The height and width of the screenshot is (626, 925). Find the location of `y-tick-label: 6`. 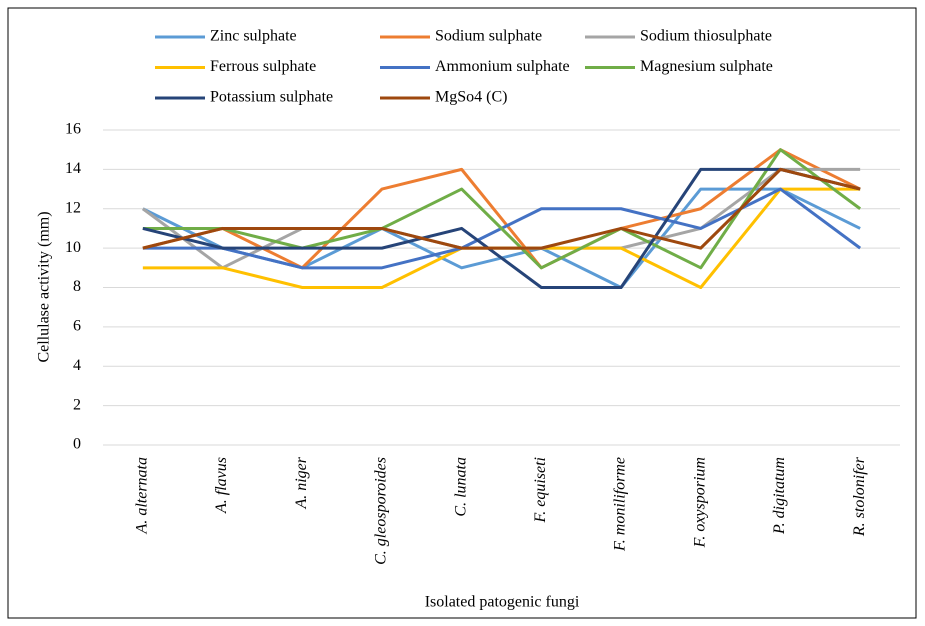

y-tick-label: 6 is located at coordinates (77, 326).